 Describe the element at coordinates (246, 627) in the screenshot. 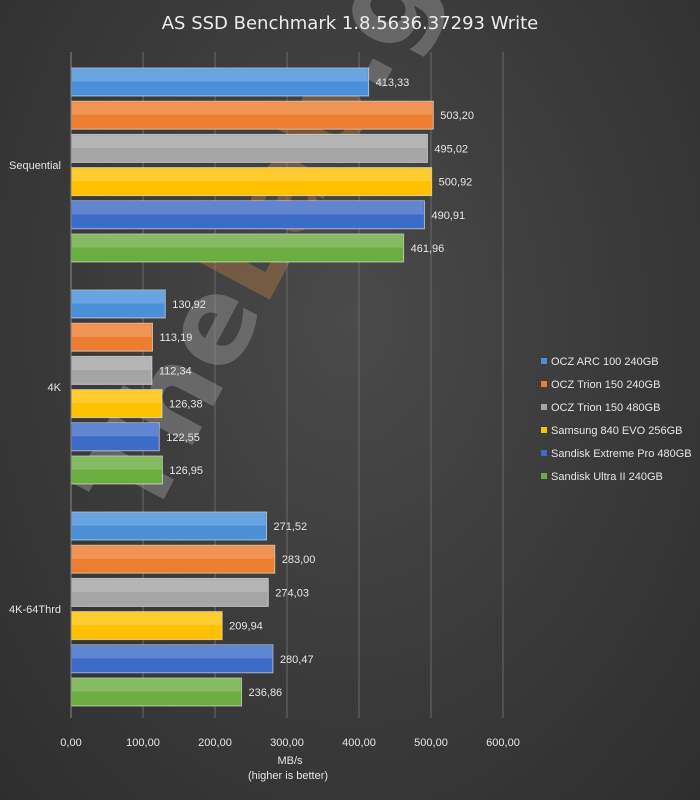

I see `bar-value-label: 209,94` at that location.